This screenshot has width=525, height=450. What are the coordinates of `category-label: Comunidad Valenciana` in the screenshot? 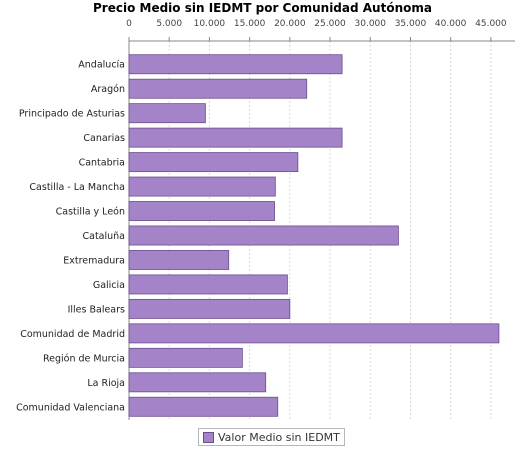 It's located at (70, 407).